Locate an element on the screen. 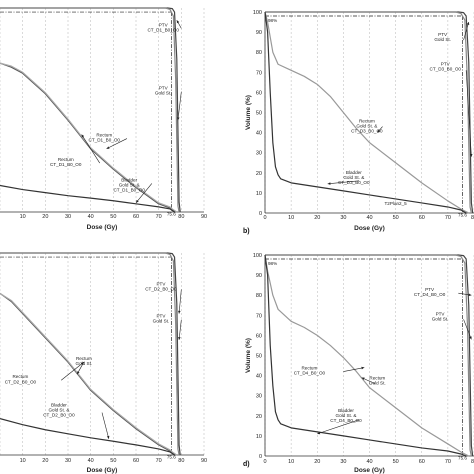  annotation-label: T2Plan2_5 is located at coordinates (396, 203).